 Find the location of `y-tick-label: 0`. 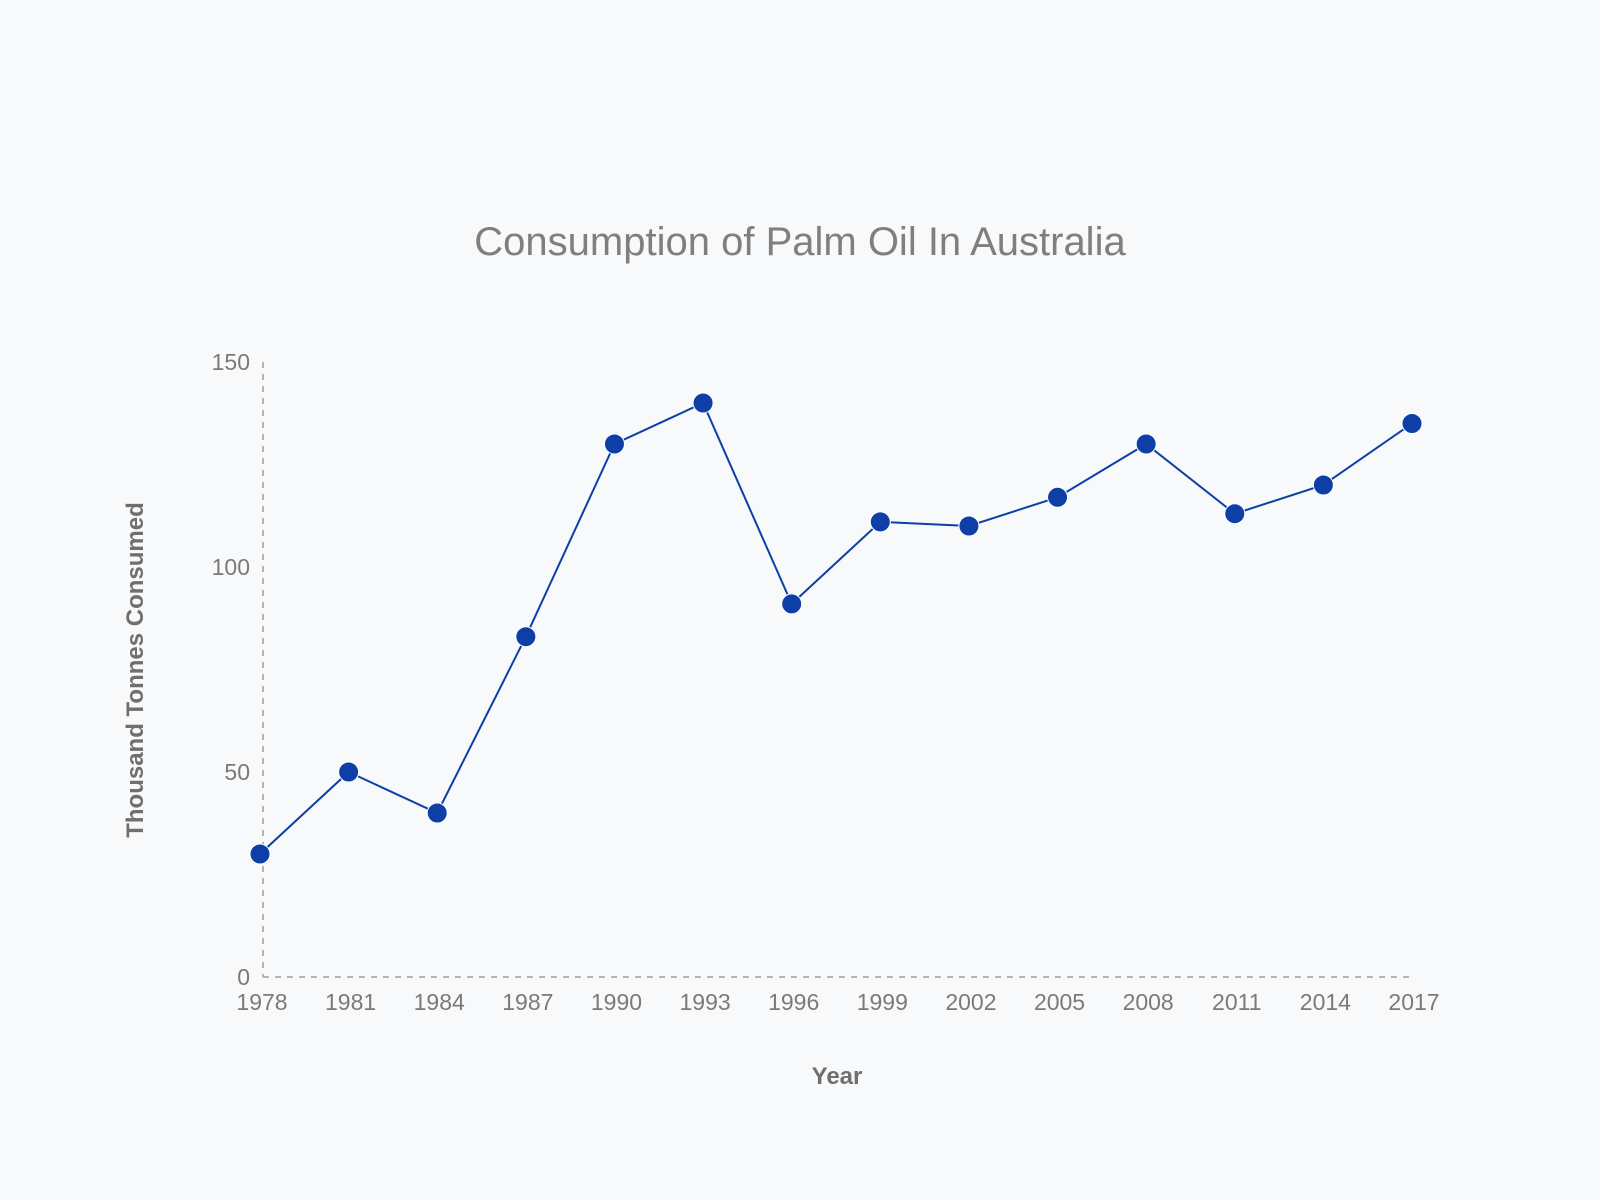

y-tick-label: 0 is located at coordinates (243, 977).